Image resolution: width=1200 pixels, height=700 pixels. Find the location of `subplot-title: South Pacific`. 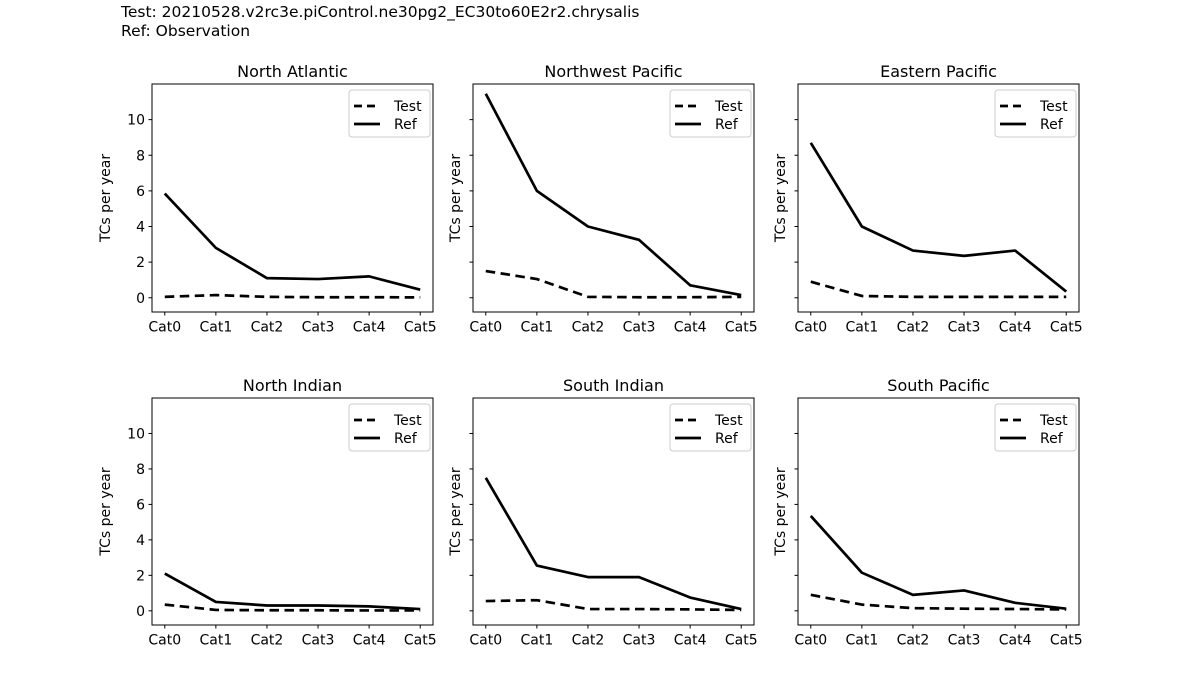

subplot-title: South Pacific is located at coordinates (938, 385).